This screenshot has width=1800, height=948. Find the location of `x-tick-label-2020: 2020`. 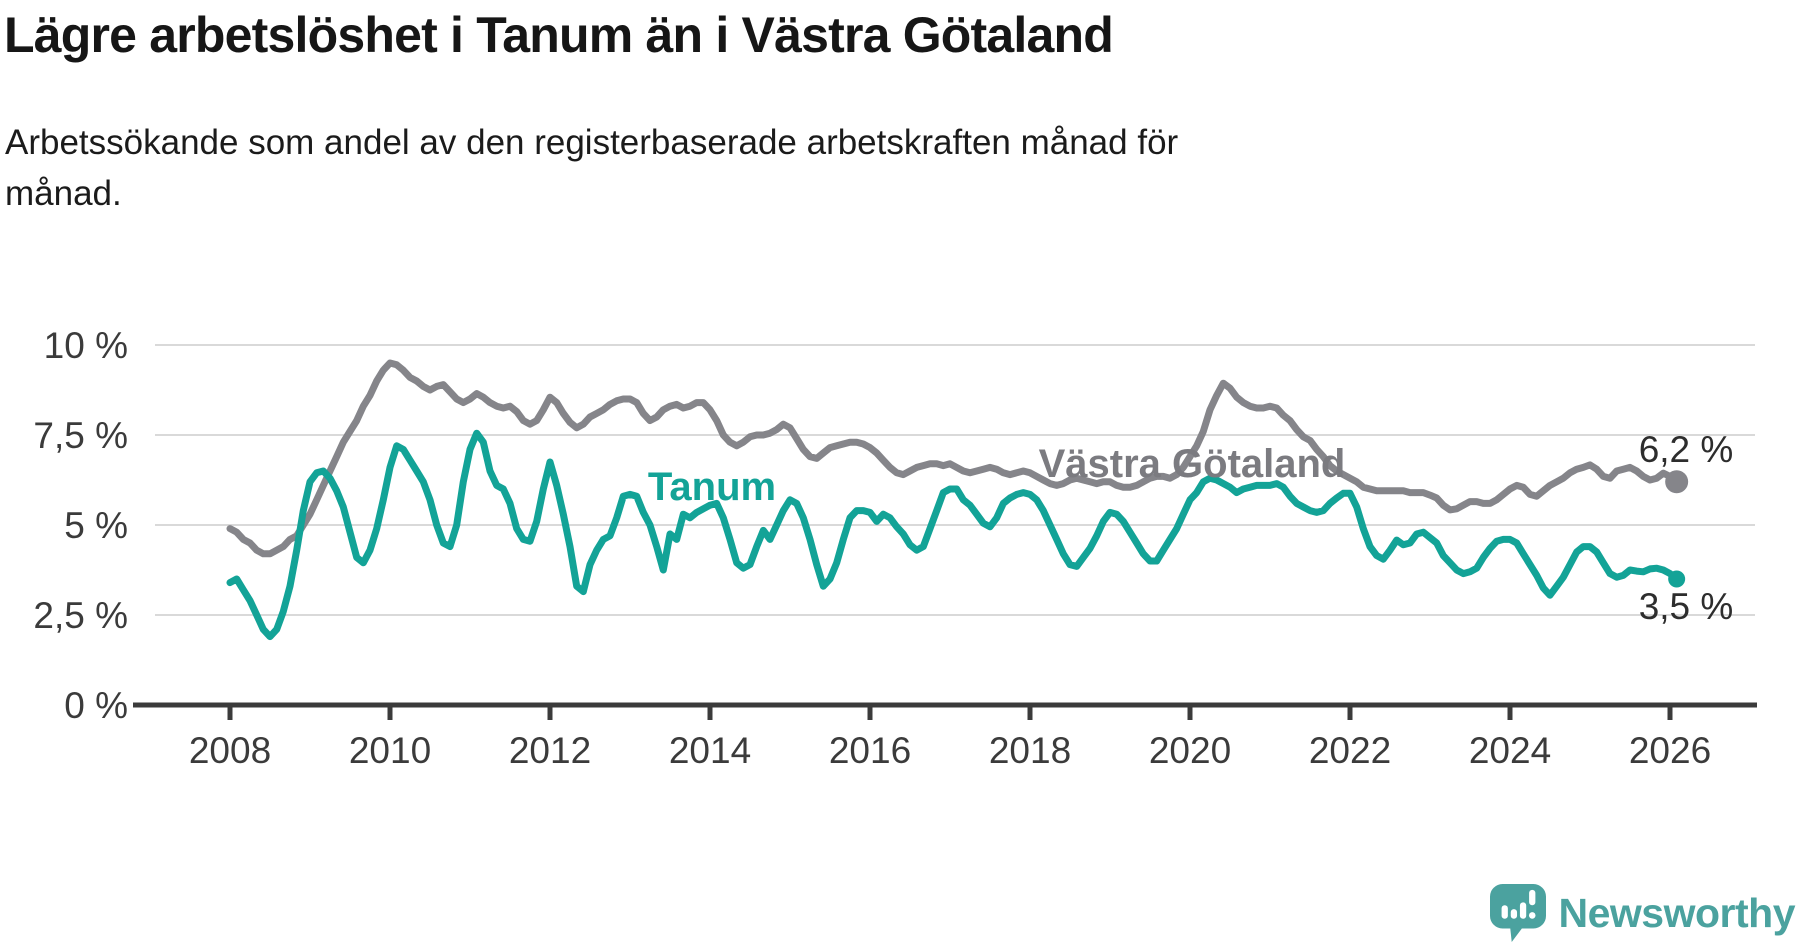

x-tick-label-2020: 2020 is located at coordinates (1190, 750).